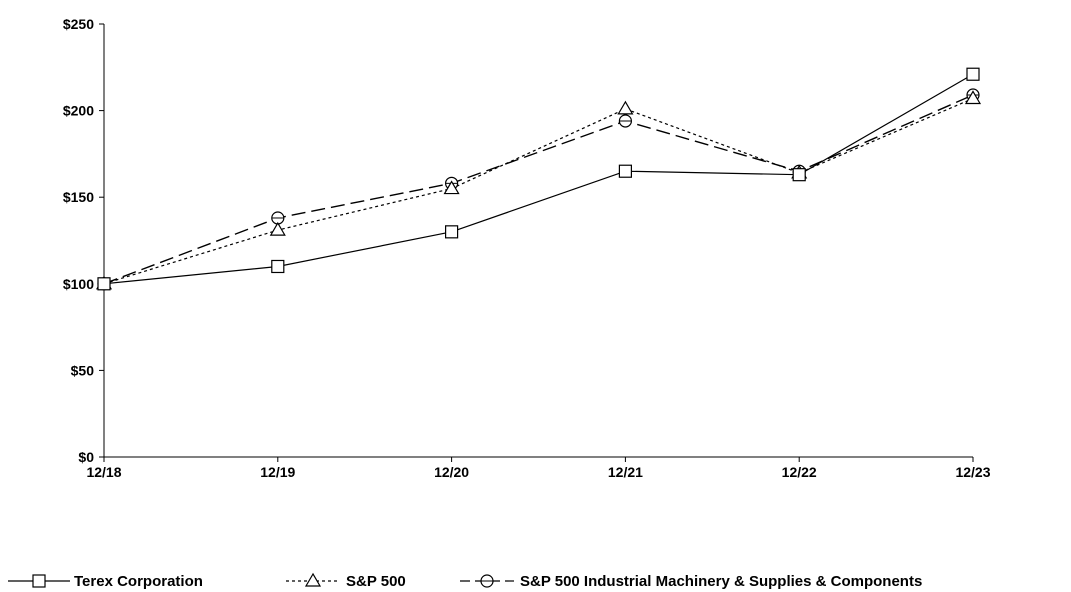 Image resolution: width=1071 pixels, height=592 pixels. What do you see at coordinates (78, 24) in the screenshot?
I see `y-tick-label: $250` at bounding box center [78, 24].